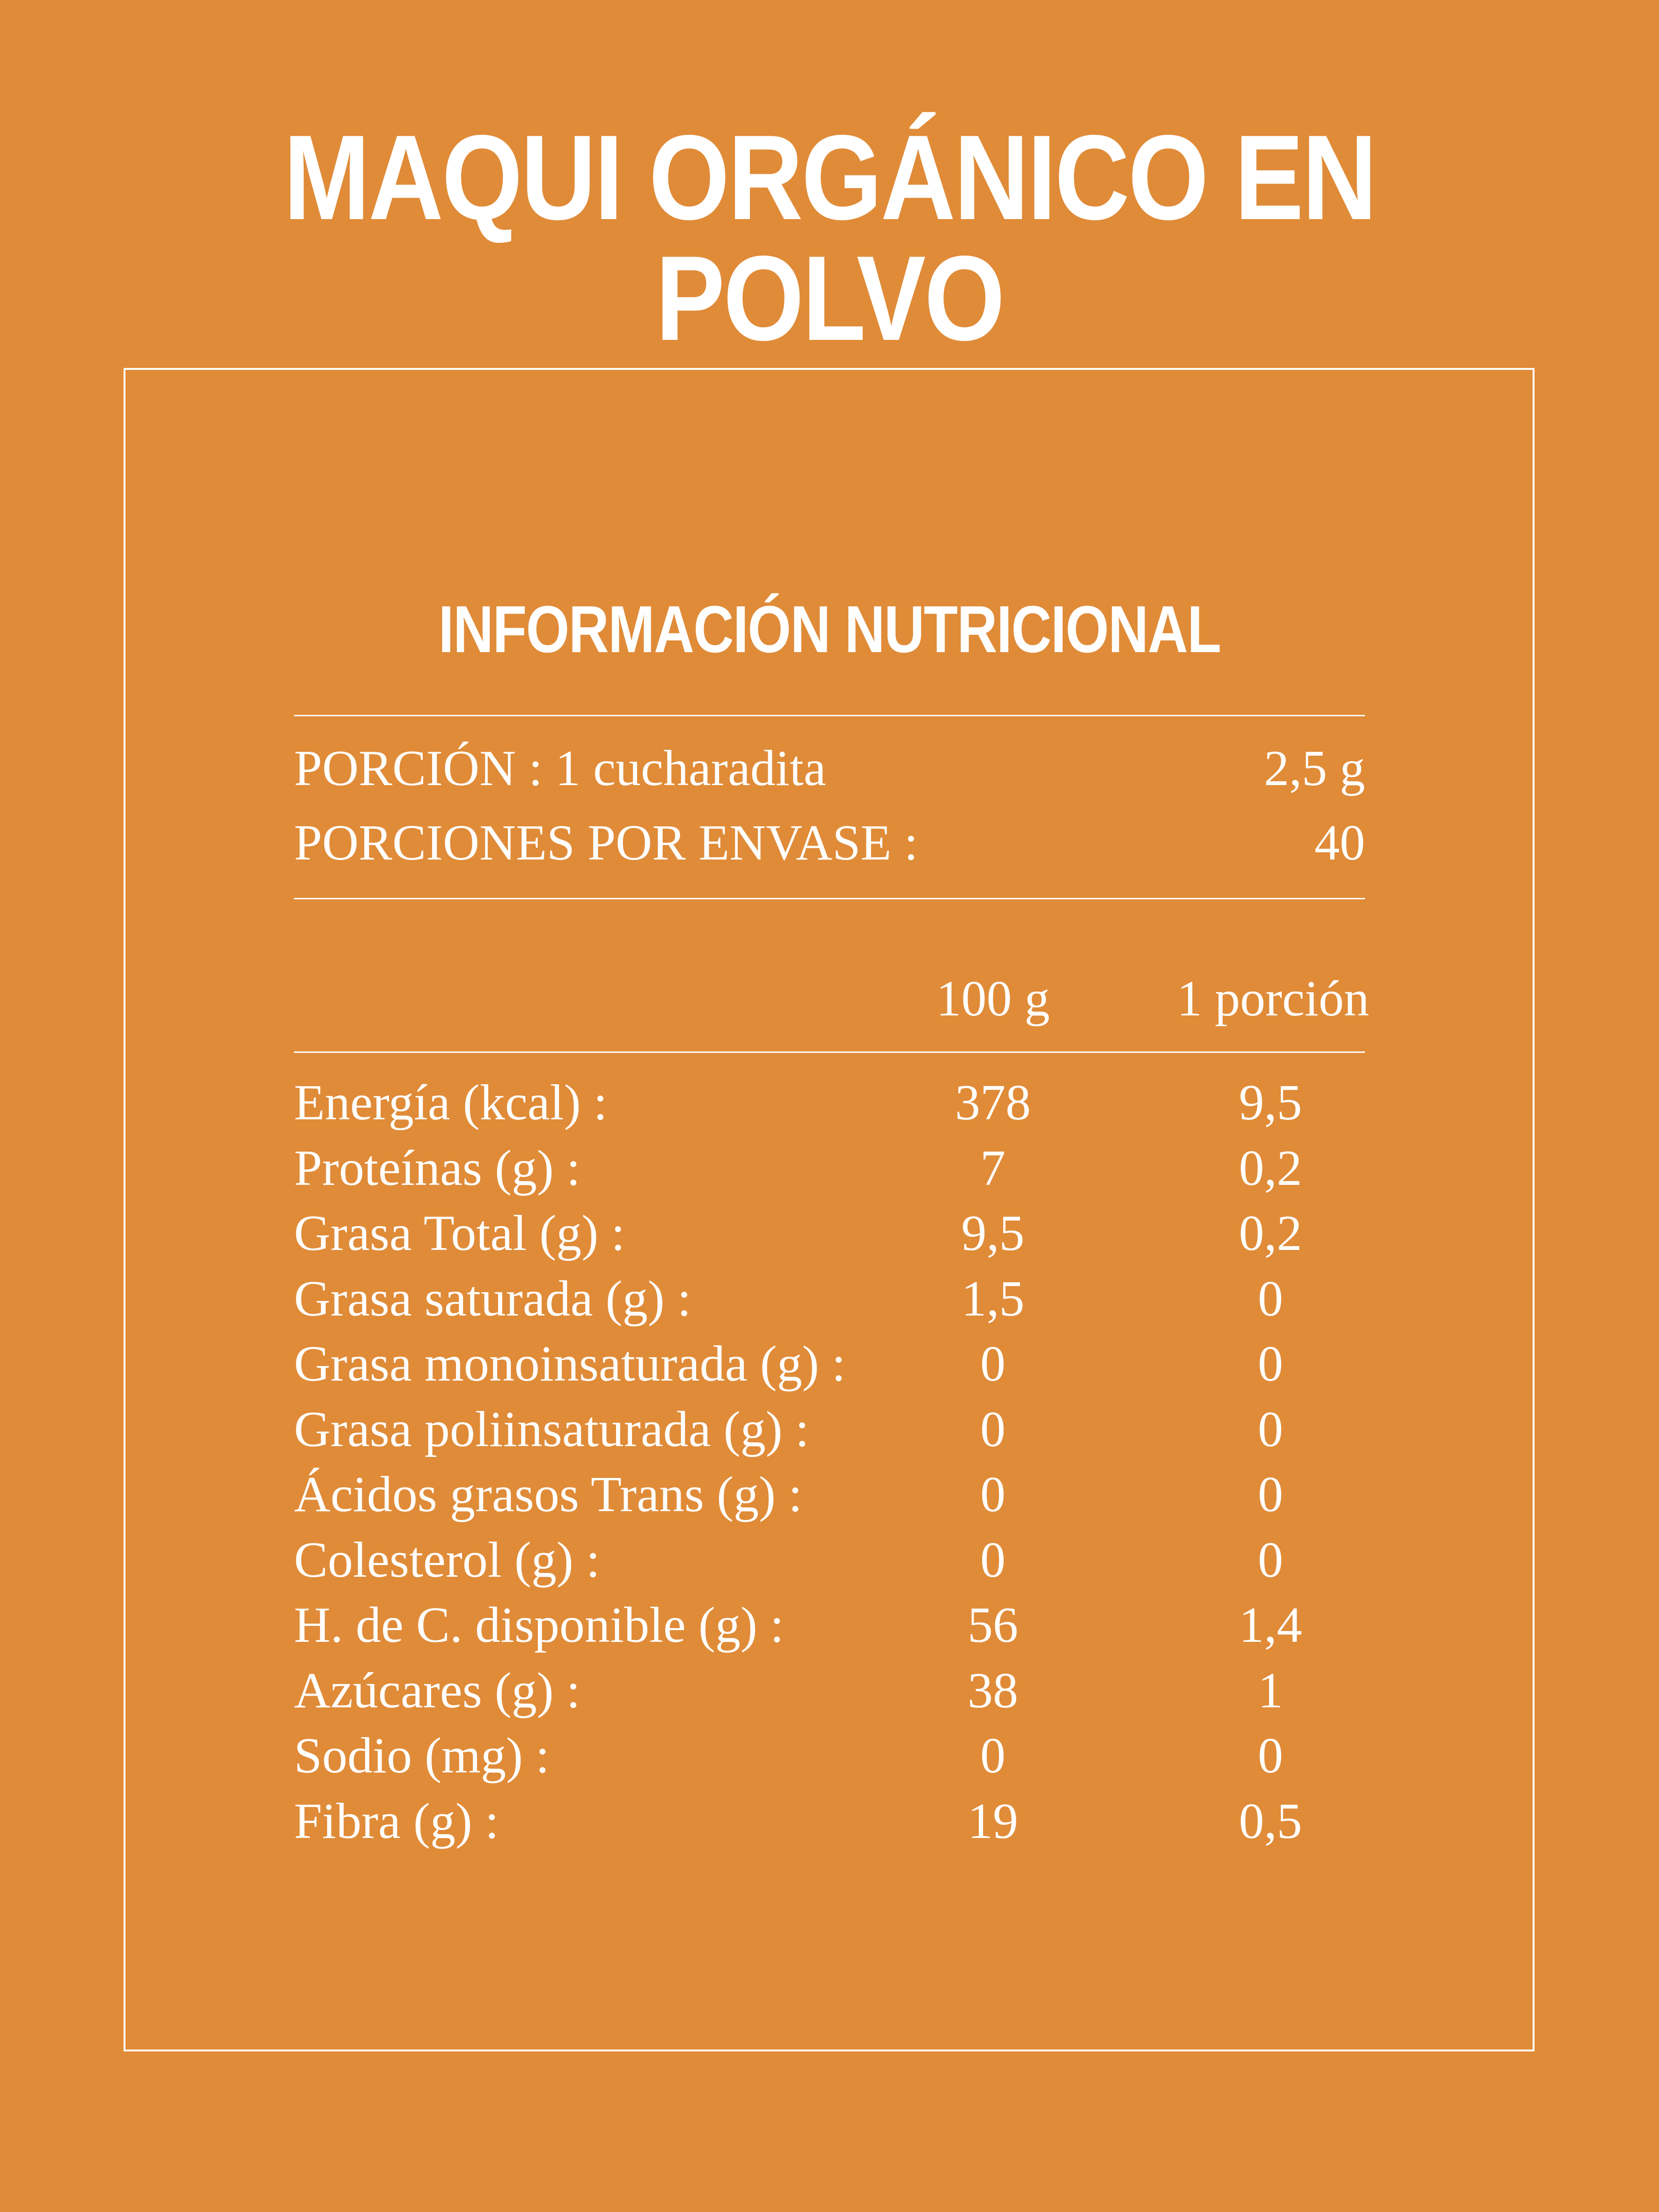 This screenshot has width=1659, height=2212. Describe the element at coordinates (1339, 843) in the screenshot. I see `servings-per-container-value: 40` at that location.